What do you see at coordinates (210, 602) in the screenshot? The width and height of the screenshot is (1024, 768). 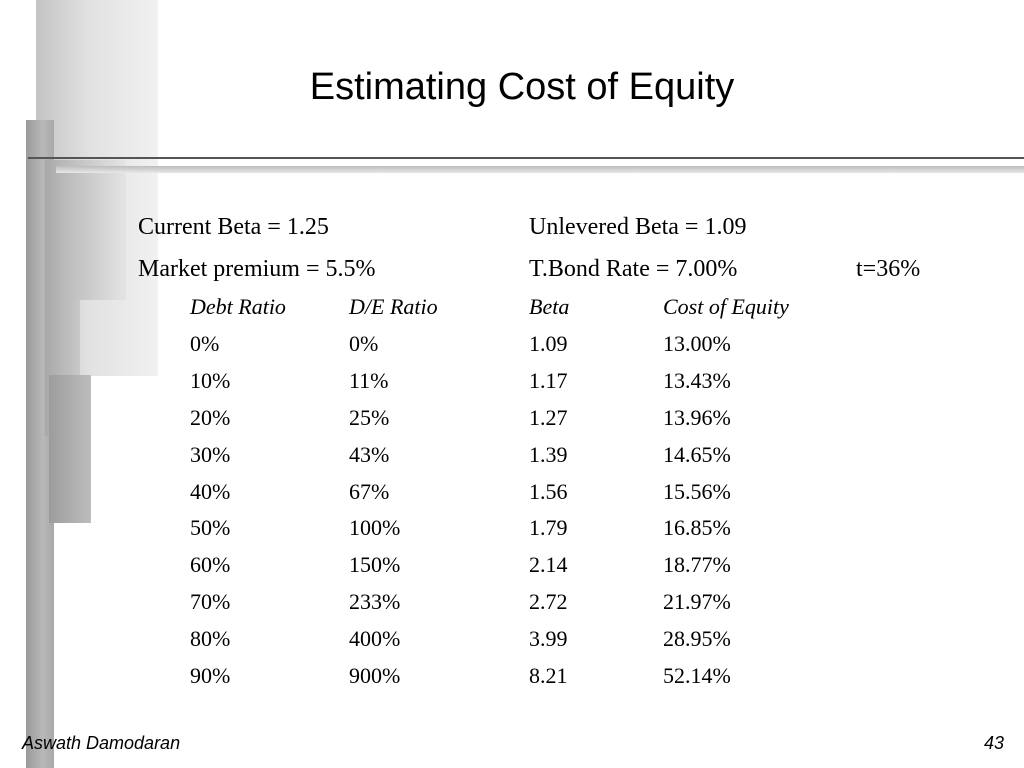 I see `cell-debt-ratio: 70%` at bounding box center [210, 602].